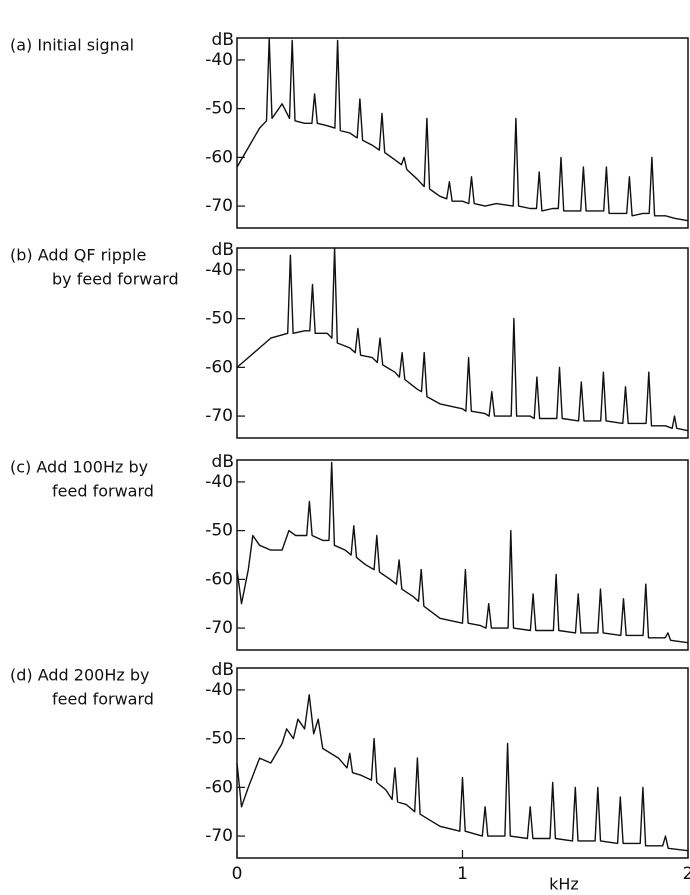 The height and width of the screenshot is (895, 690). Describe the element at coordinates (564, 884) in the screenshot. I see `x-axis-label: kHz` at that location.